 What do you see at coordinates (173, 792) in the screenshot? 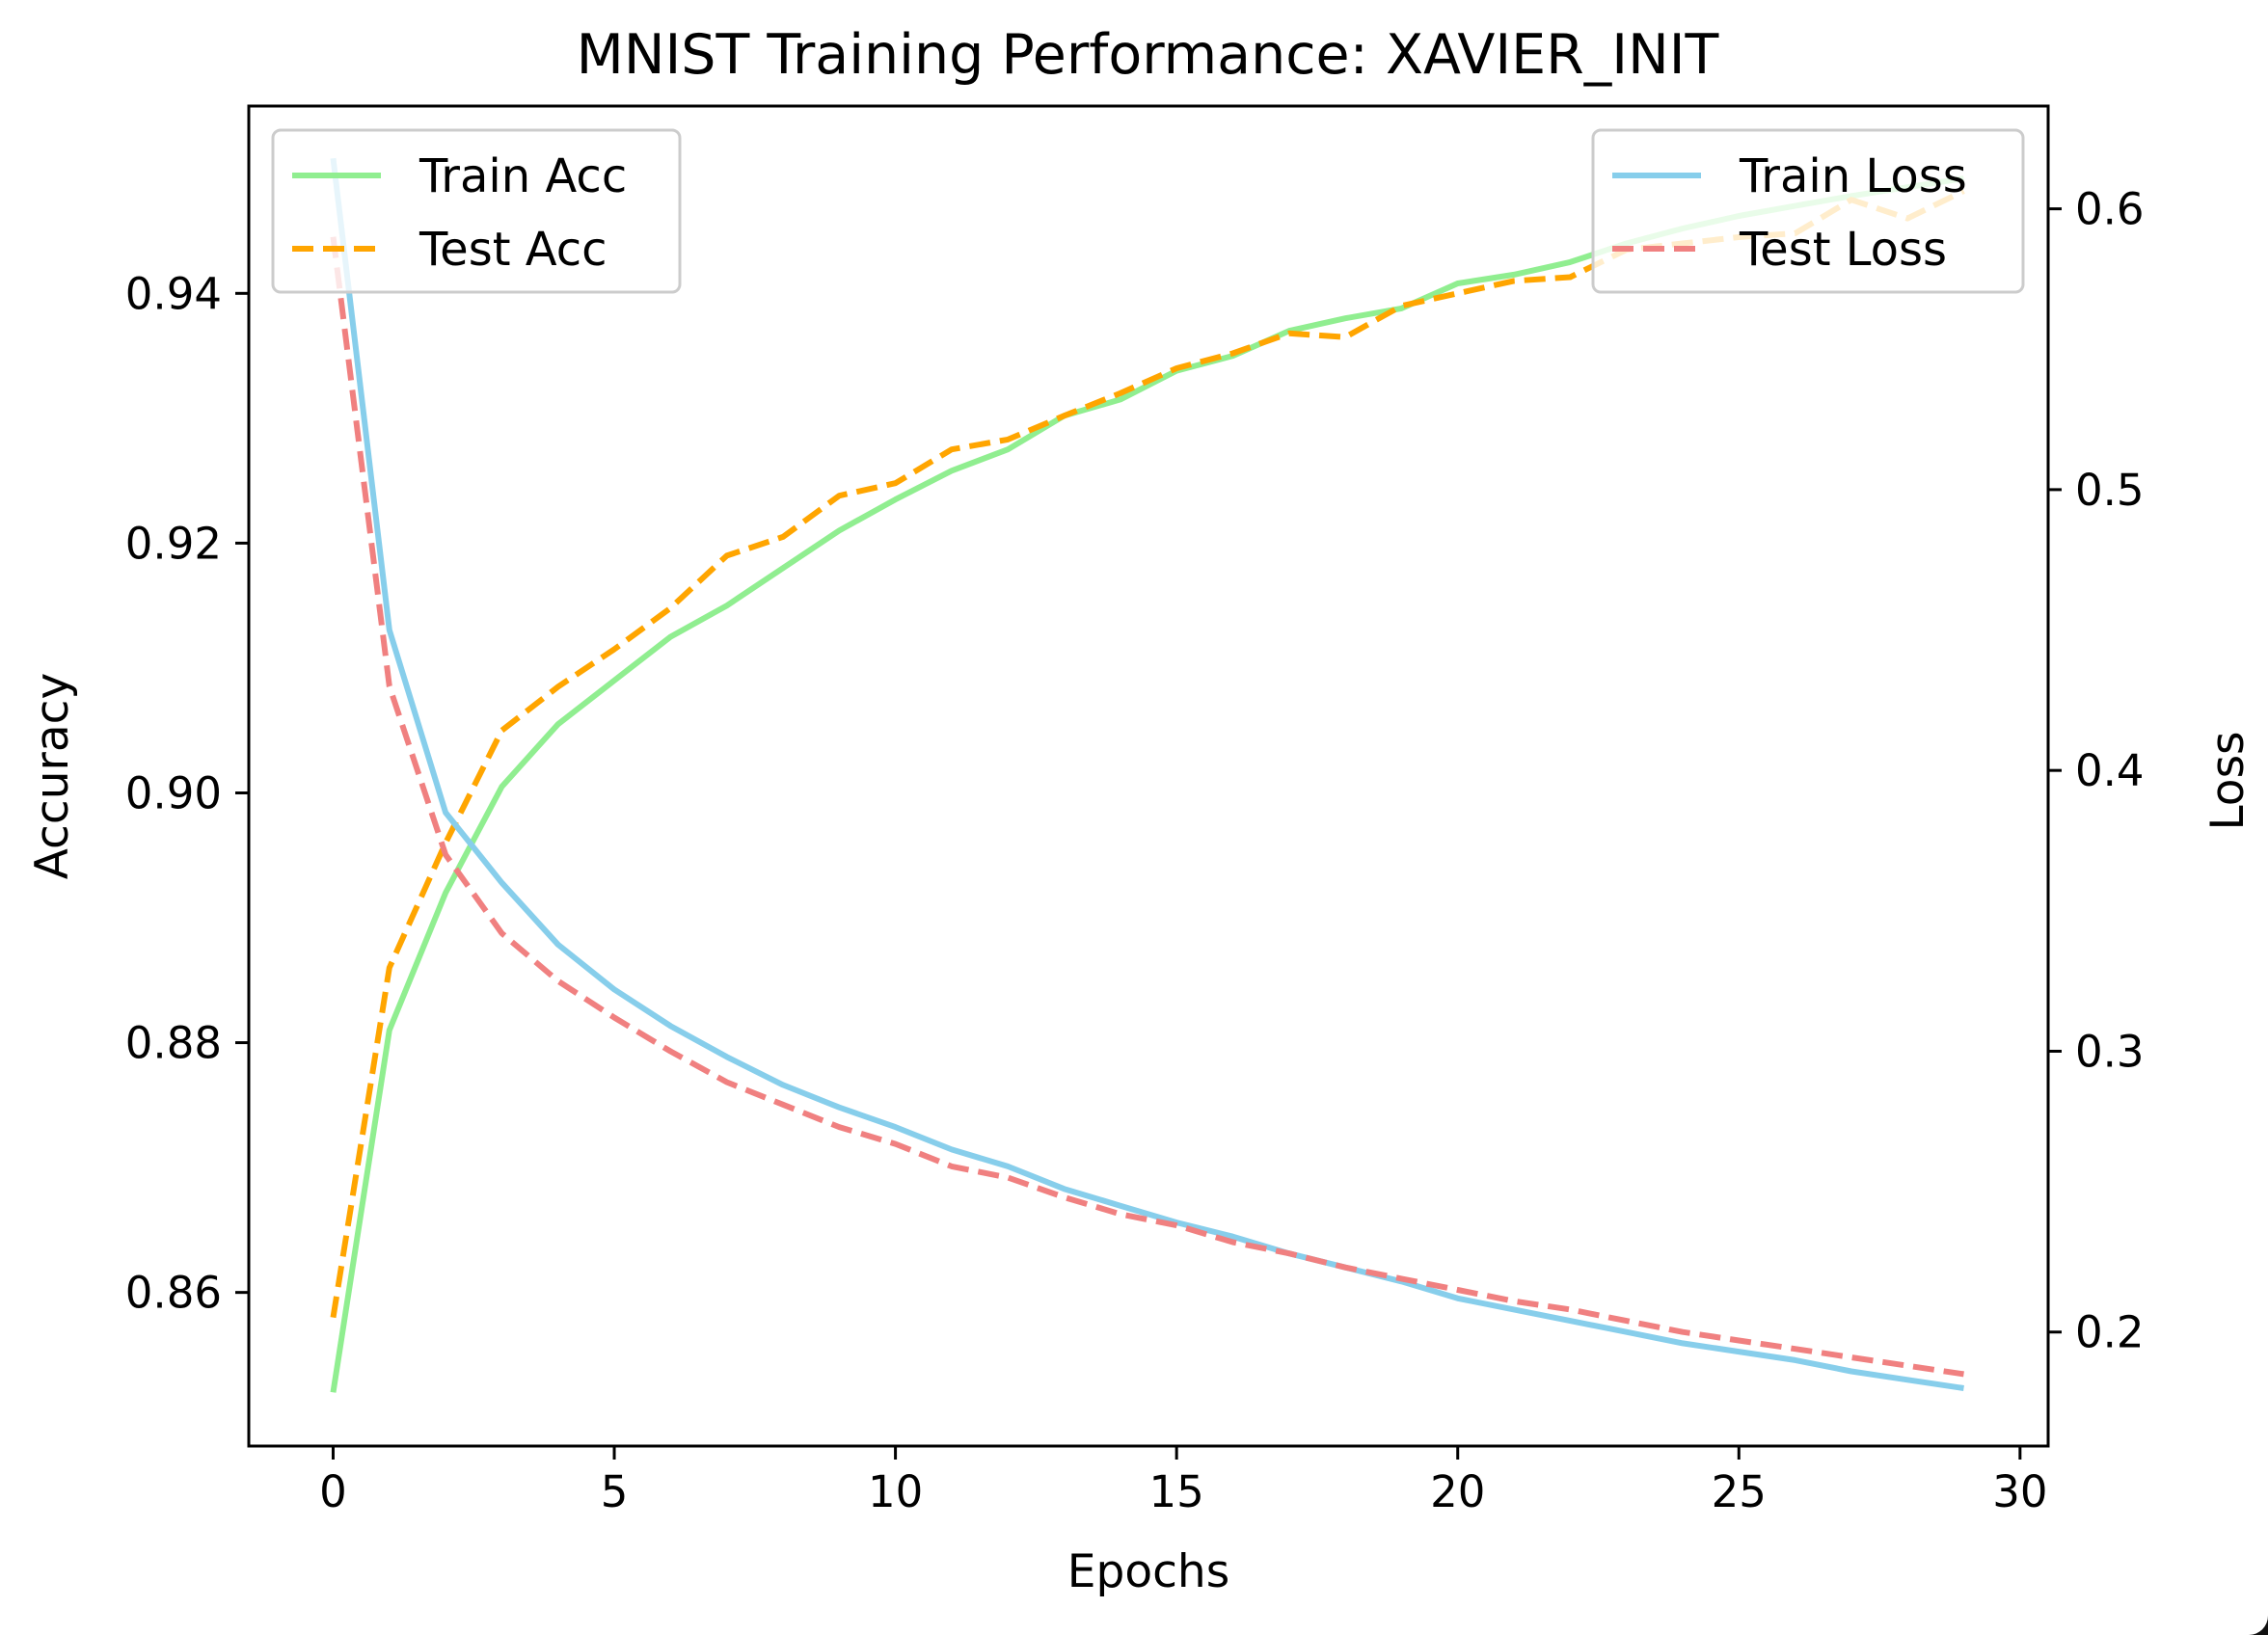
I see `y-tick-label-left: 0.90` at bounding box center [173, 792].